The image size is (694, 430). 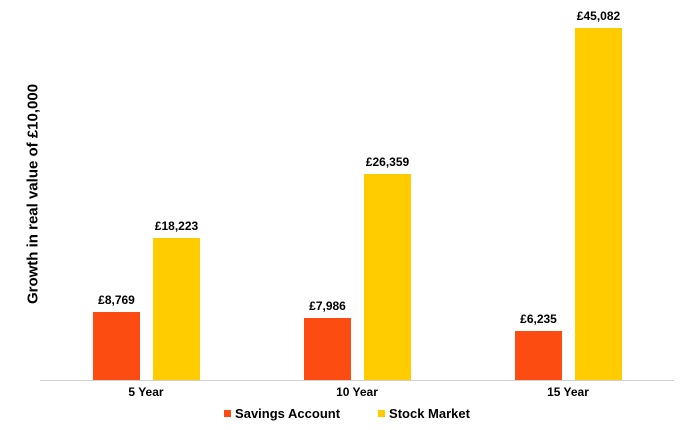 What do you see at coordinates (538, 319) in the screenshot?
I see `data-label: £6,235` at bounding box center [538, 319].